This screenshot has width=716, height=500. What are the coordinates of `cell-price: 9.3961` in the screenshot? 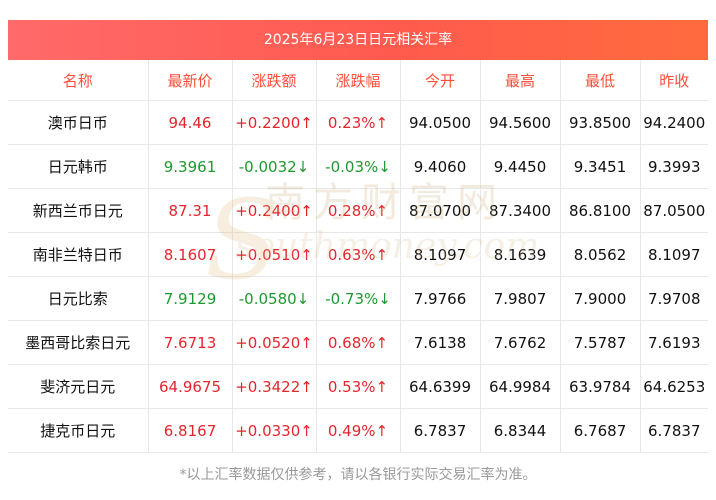 It's located at (190, 166).